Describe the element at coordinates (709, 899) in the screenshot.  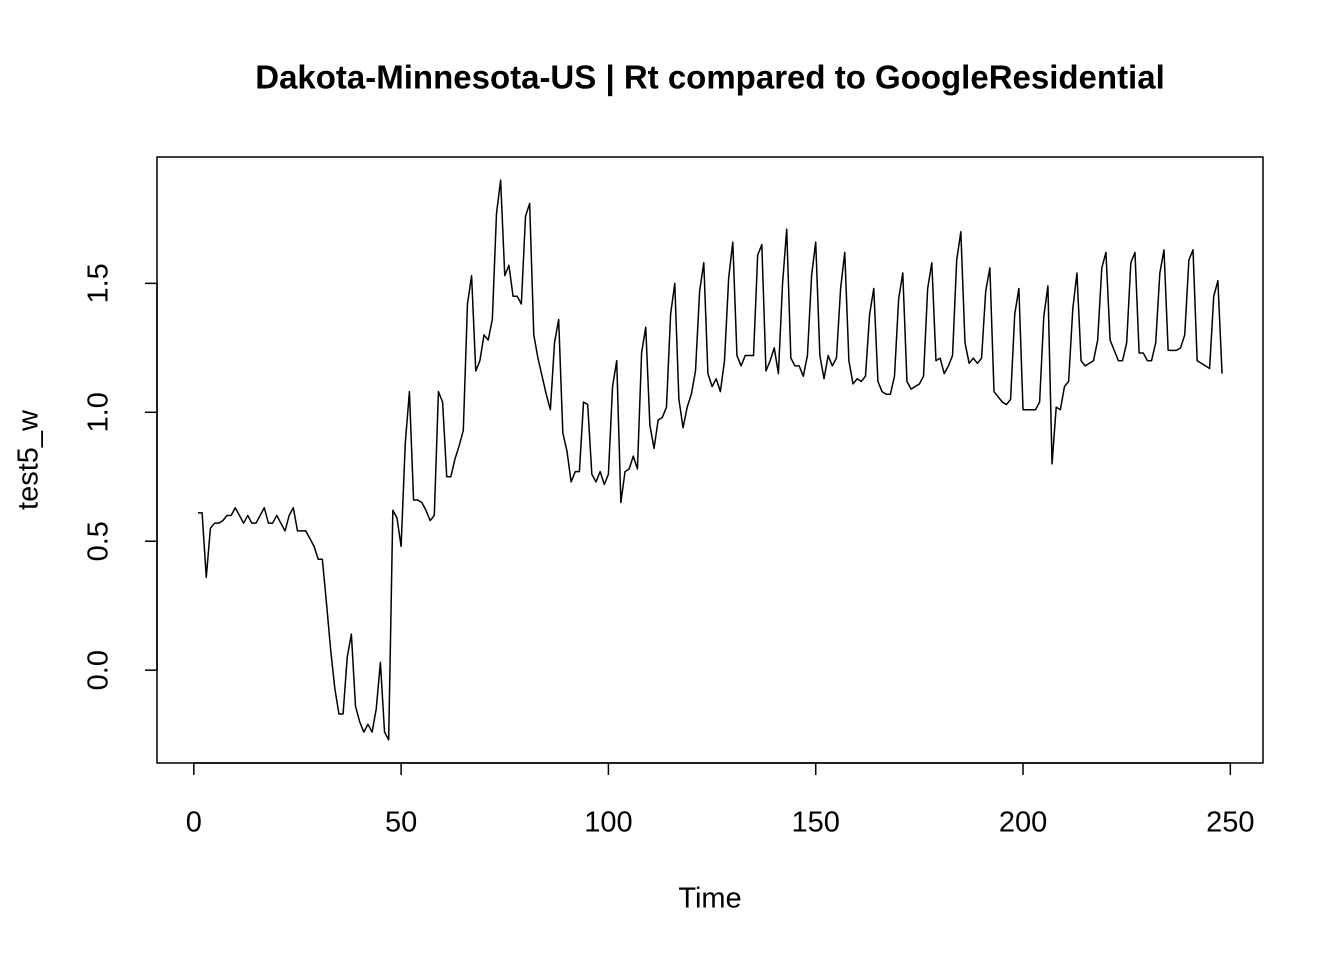
I see `x-axis-label: Time` at that location.